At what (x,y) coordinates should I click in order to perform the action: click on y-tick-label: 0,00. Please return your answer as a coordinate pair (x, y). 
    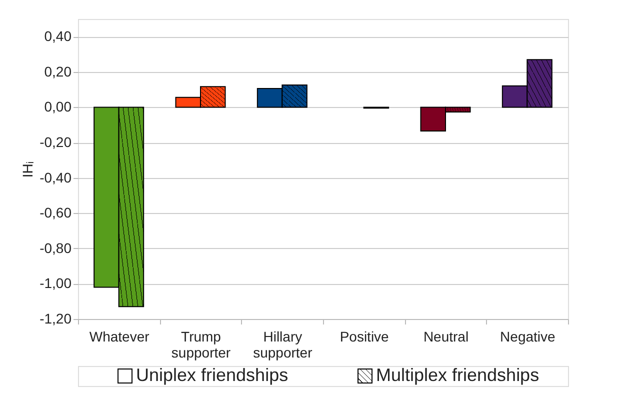
    Looking at the image, I should click on (58, 106).